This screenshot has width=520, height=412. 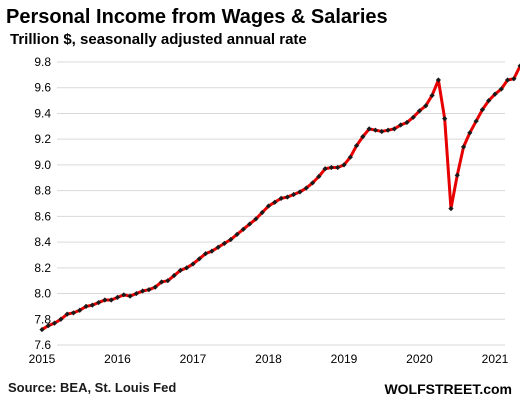 What do you see at coordinates (42, 216) in the screenshot?
I see `y-tick-label: 8.6` at bounding box center [42, 216].